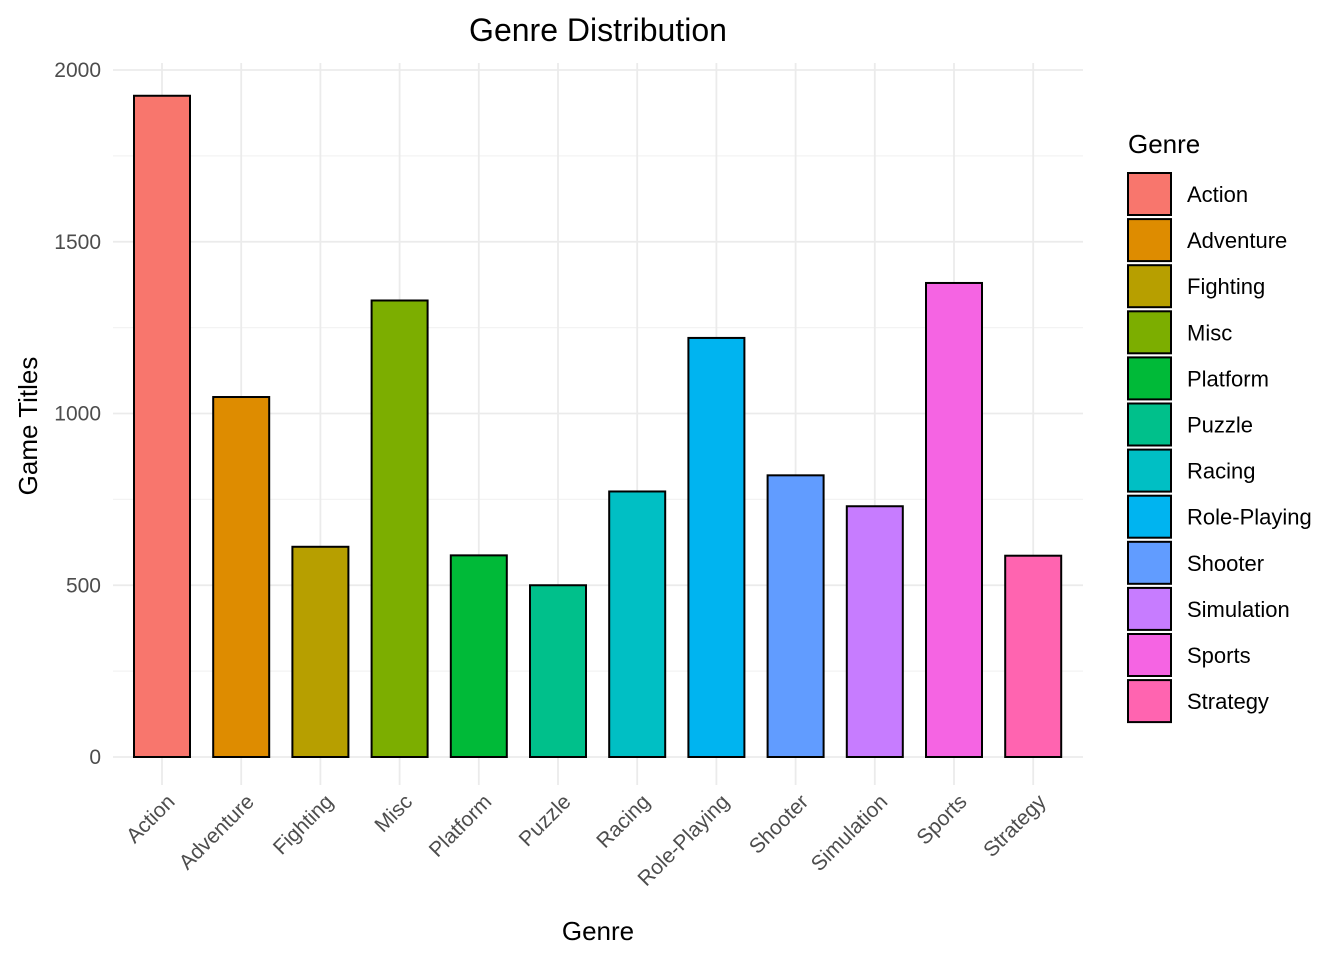  I want to click on x-tick-label: Adventure, so click(217, 832).